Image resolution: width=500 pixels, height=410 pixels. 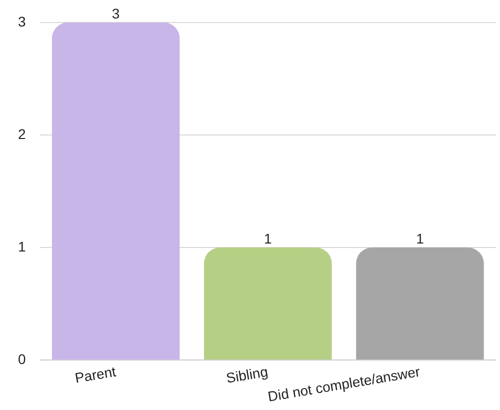 What do you see at coordinates (22, 358) in the screenshot?
I see `y-tick-label: 0` at bounding box center [22, 358].